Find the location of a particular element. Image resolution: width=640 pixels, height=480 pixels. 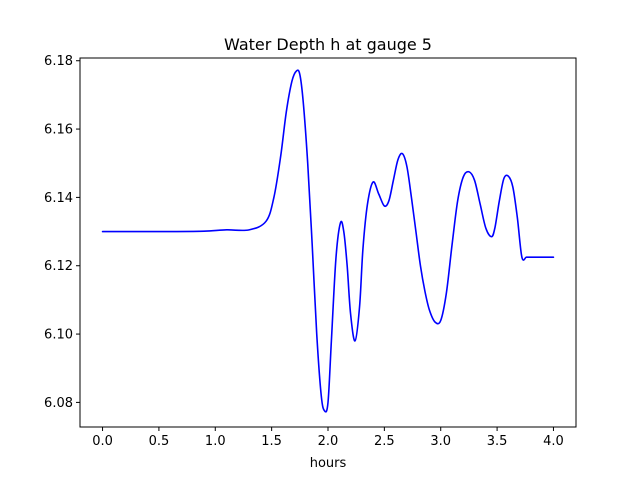

x-axis: 0.0 0.5 1.0 1.5 2.0 2.5 3.0 3.5 4.0 is located at coordinates (328, 438).